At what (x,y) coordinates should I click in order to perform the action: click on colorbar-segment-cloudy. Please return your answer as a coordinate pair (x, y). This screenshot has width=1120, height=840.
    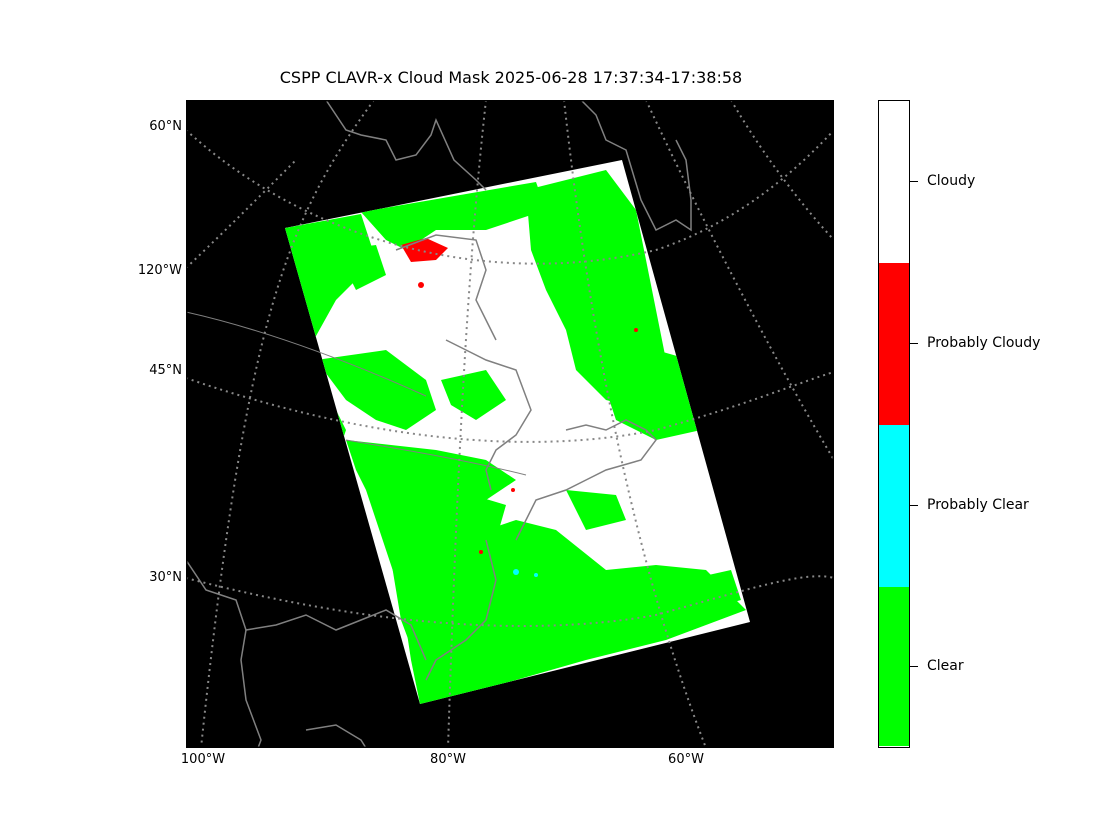
    Looking at the image, I should click on (894, 182).